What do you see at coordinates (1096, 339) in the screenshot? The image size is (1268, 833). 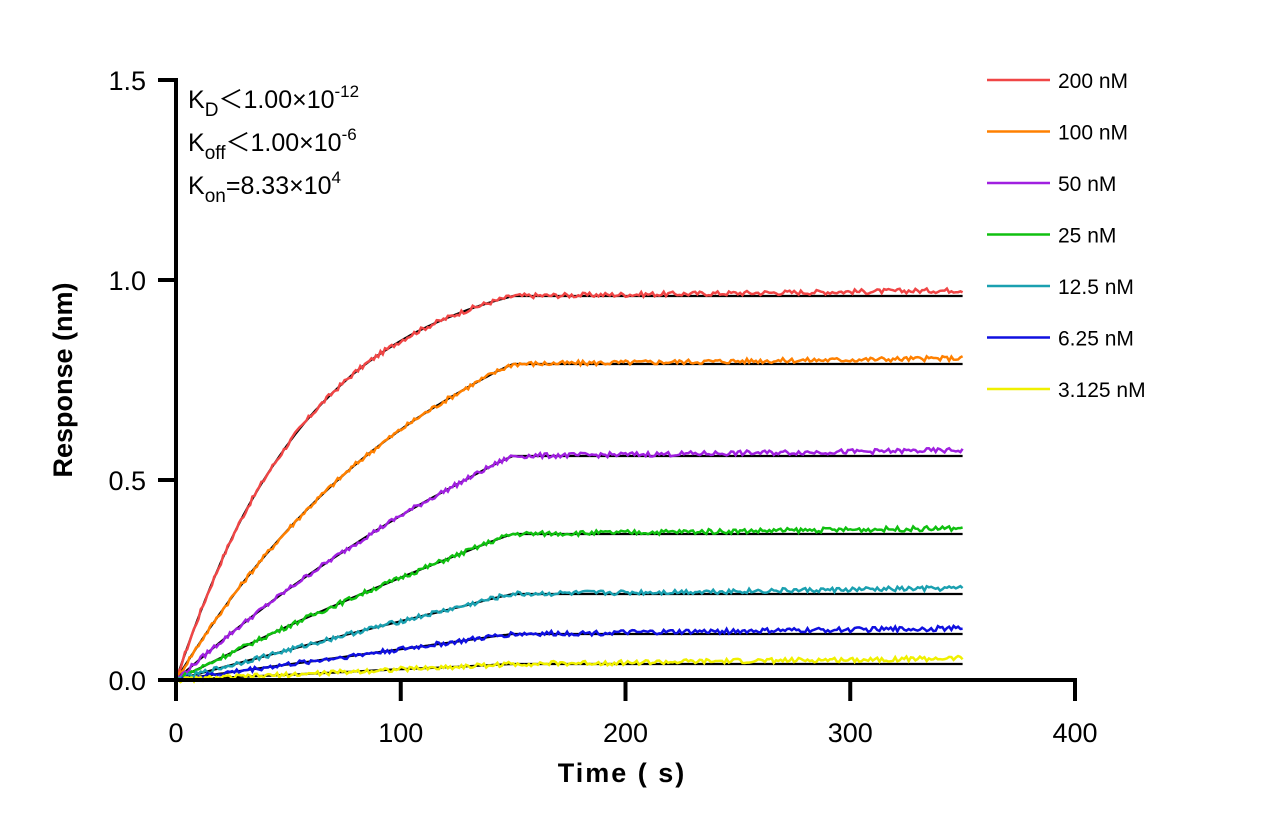 I see `legend-label: 6.25 nM` at bounding box center [1096, 339].